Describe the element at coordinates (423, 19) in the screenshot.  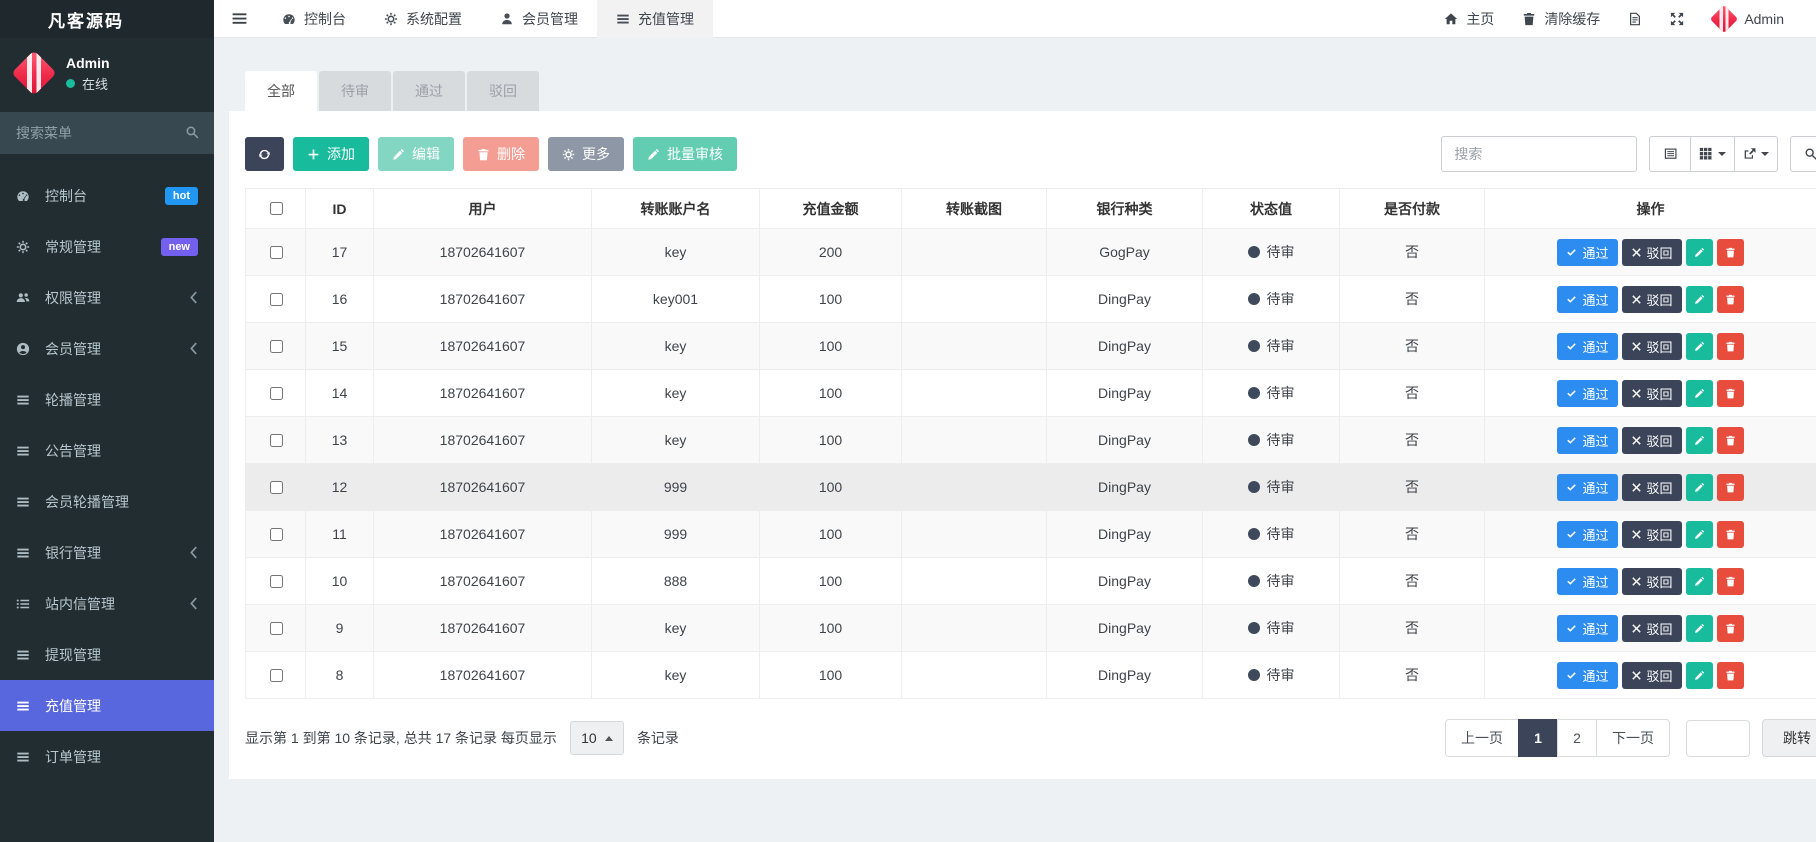
I see `topnav-item-config: 系统配置` at that location.